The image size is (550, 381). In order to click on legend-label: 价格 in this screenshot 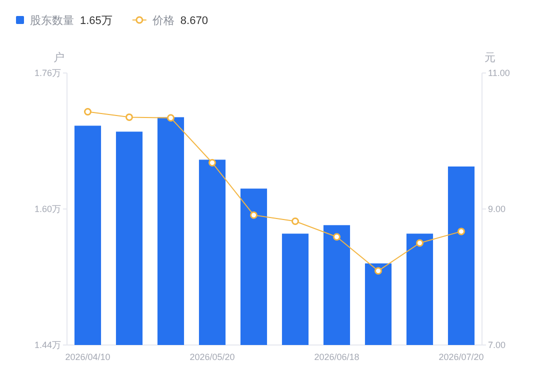, I will do `click(162, 21)`.